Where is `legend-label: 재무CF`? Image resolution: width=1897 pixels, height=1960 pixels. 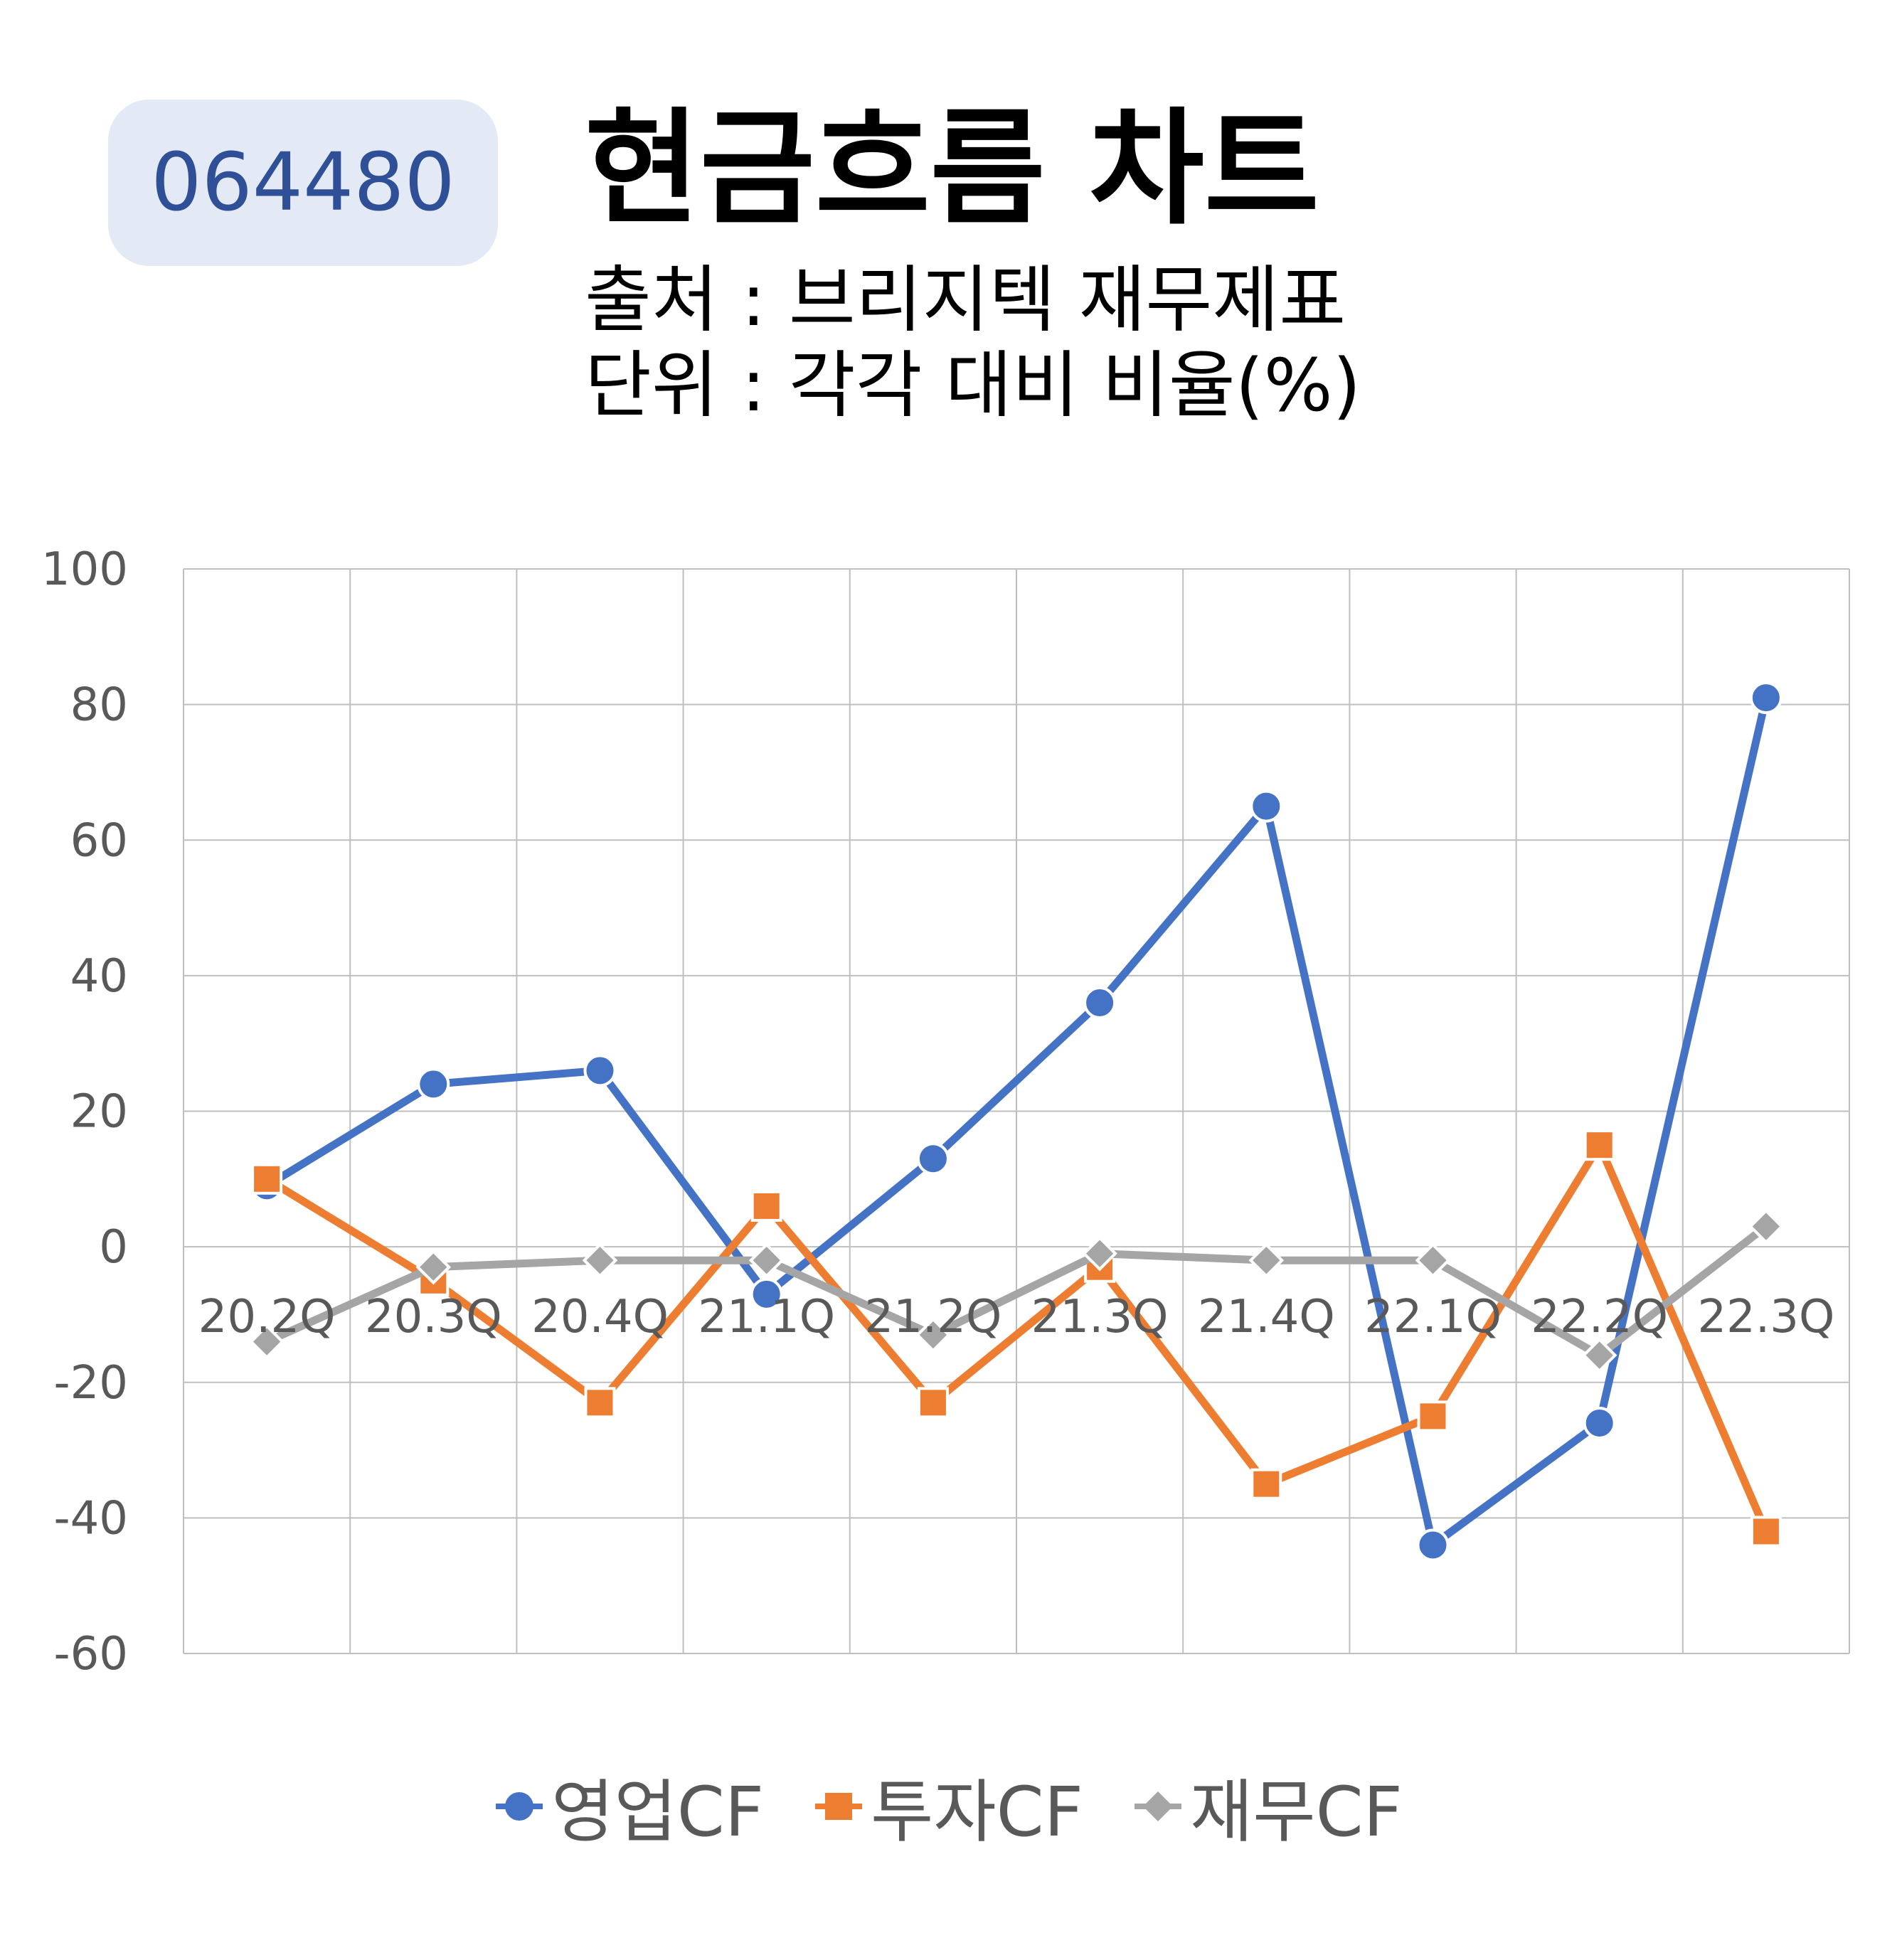 legend-label: 재무CF is located at coordinates (1296, 1812).